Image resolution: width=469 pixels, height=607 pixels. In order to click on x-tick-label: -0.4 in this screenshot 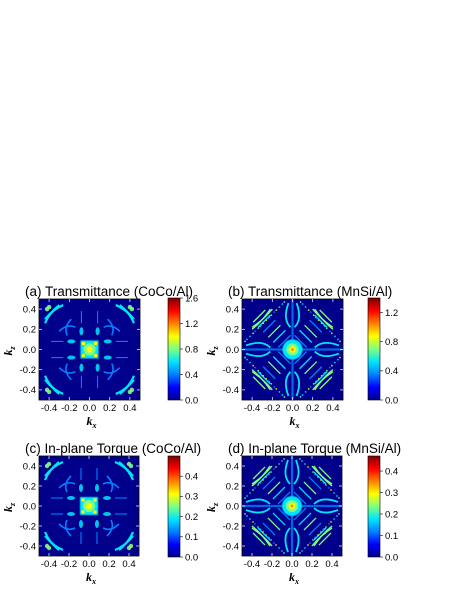, I will do `click(252, 564)`.